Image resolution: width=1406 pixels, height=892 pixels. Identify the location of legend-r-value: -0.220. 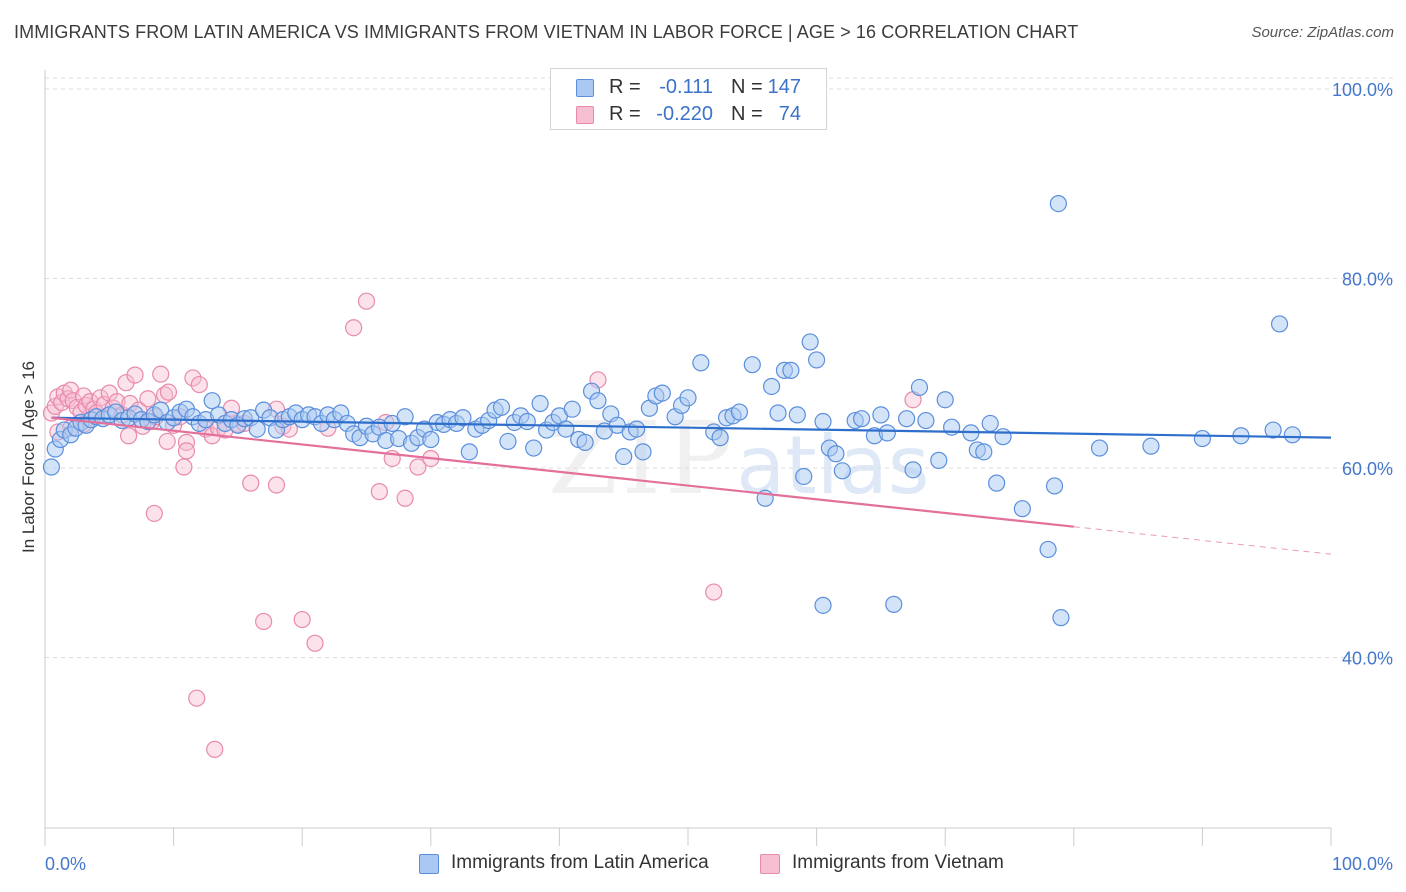
(684, 114).